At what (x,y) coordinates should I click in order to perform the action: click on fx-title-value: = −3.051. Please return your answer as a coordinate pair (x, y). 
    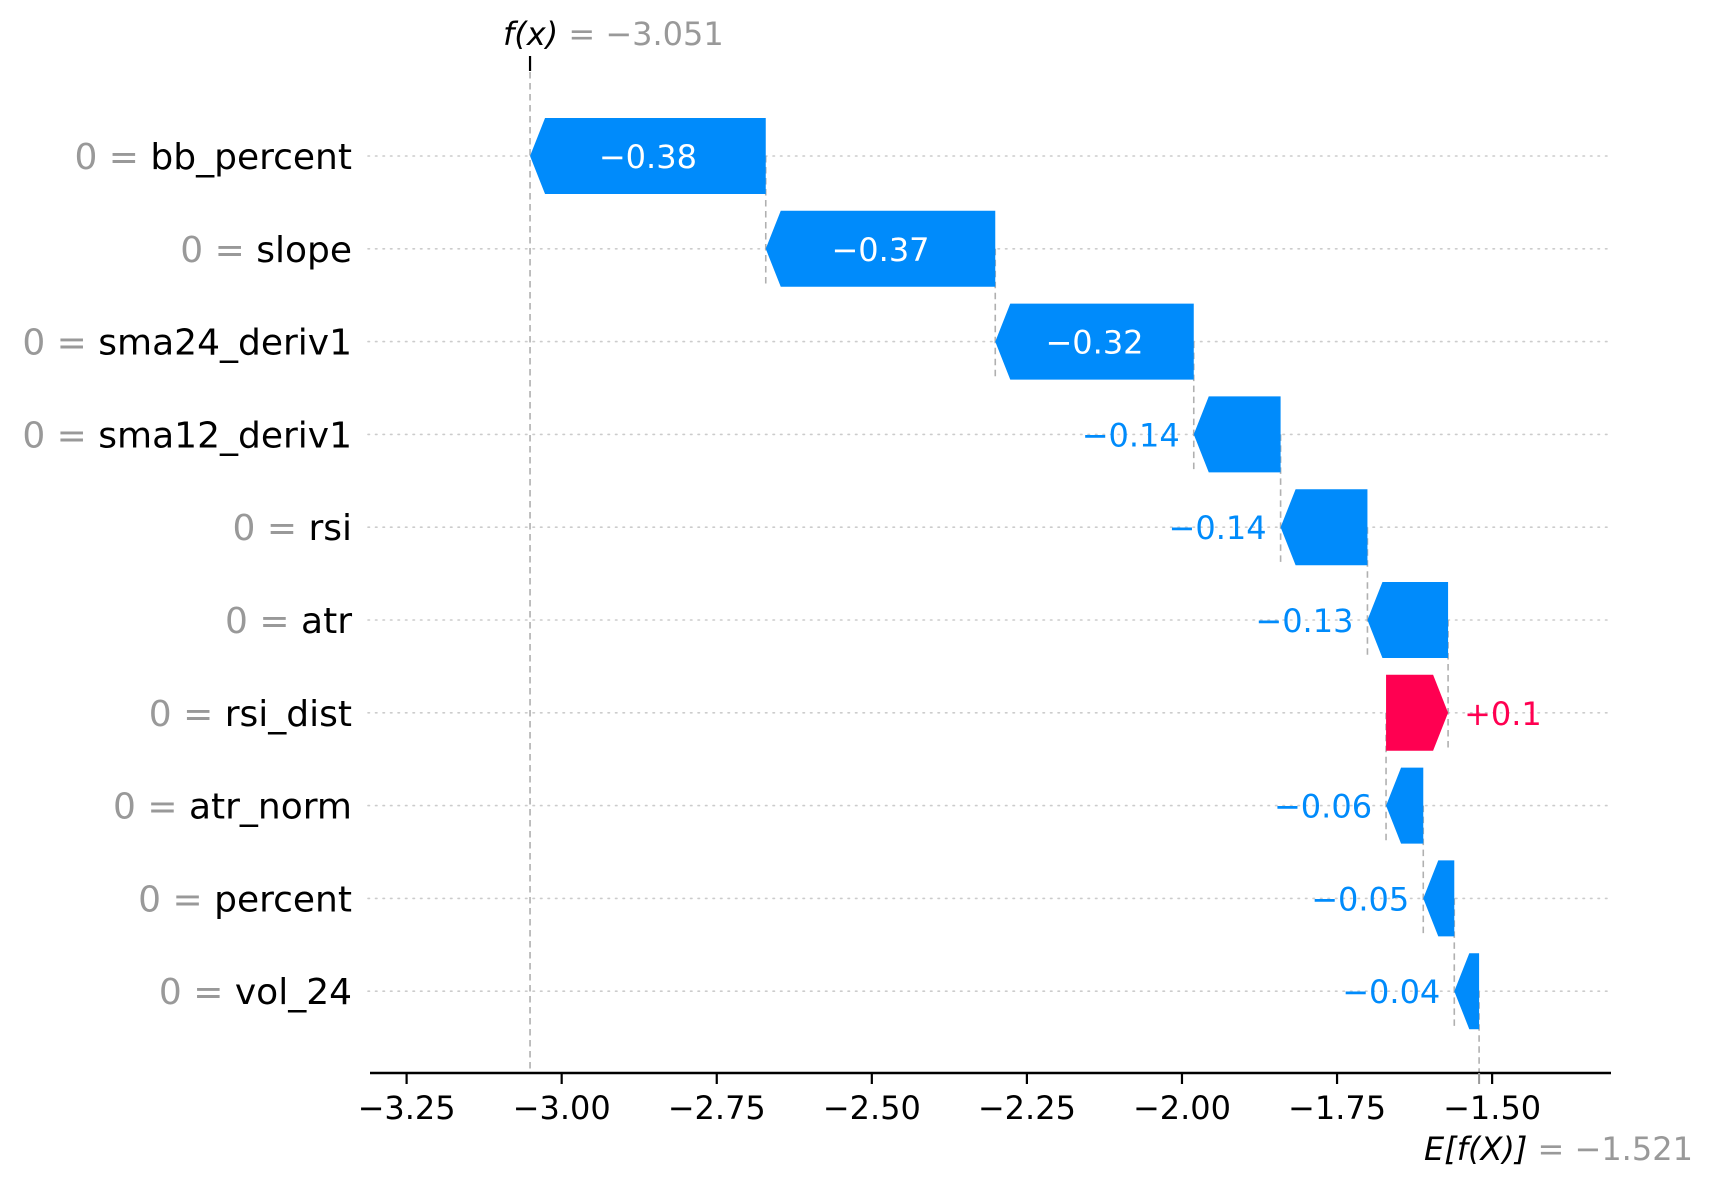
    Looking at the image, I should click on (641, 34).